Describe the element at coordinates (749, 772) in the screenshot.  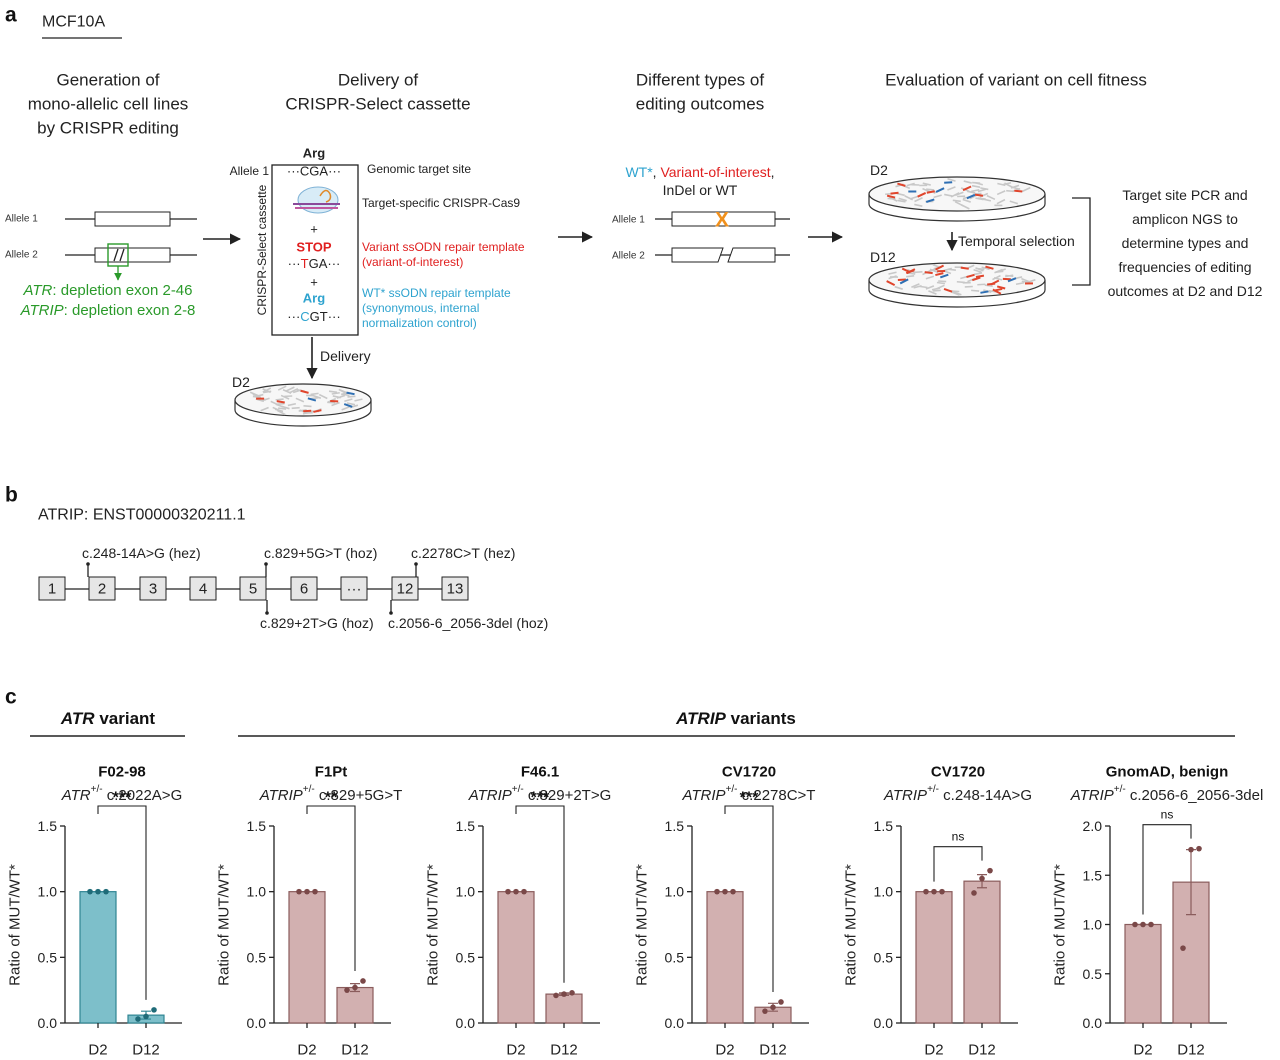
I see `chart-title: CV1720` at that location.